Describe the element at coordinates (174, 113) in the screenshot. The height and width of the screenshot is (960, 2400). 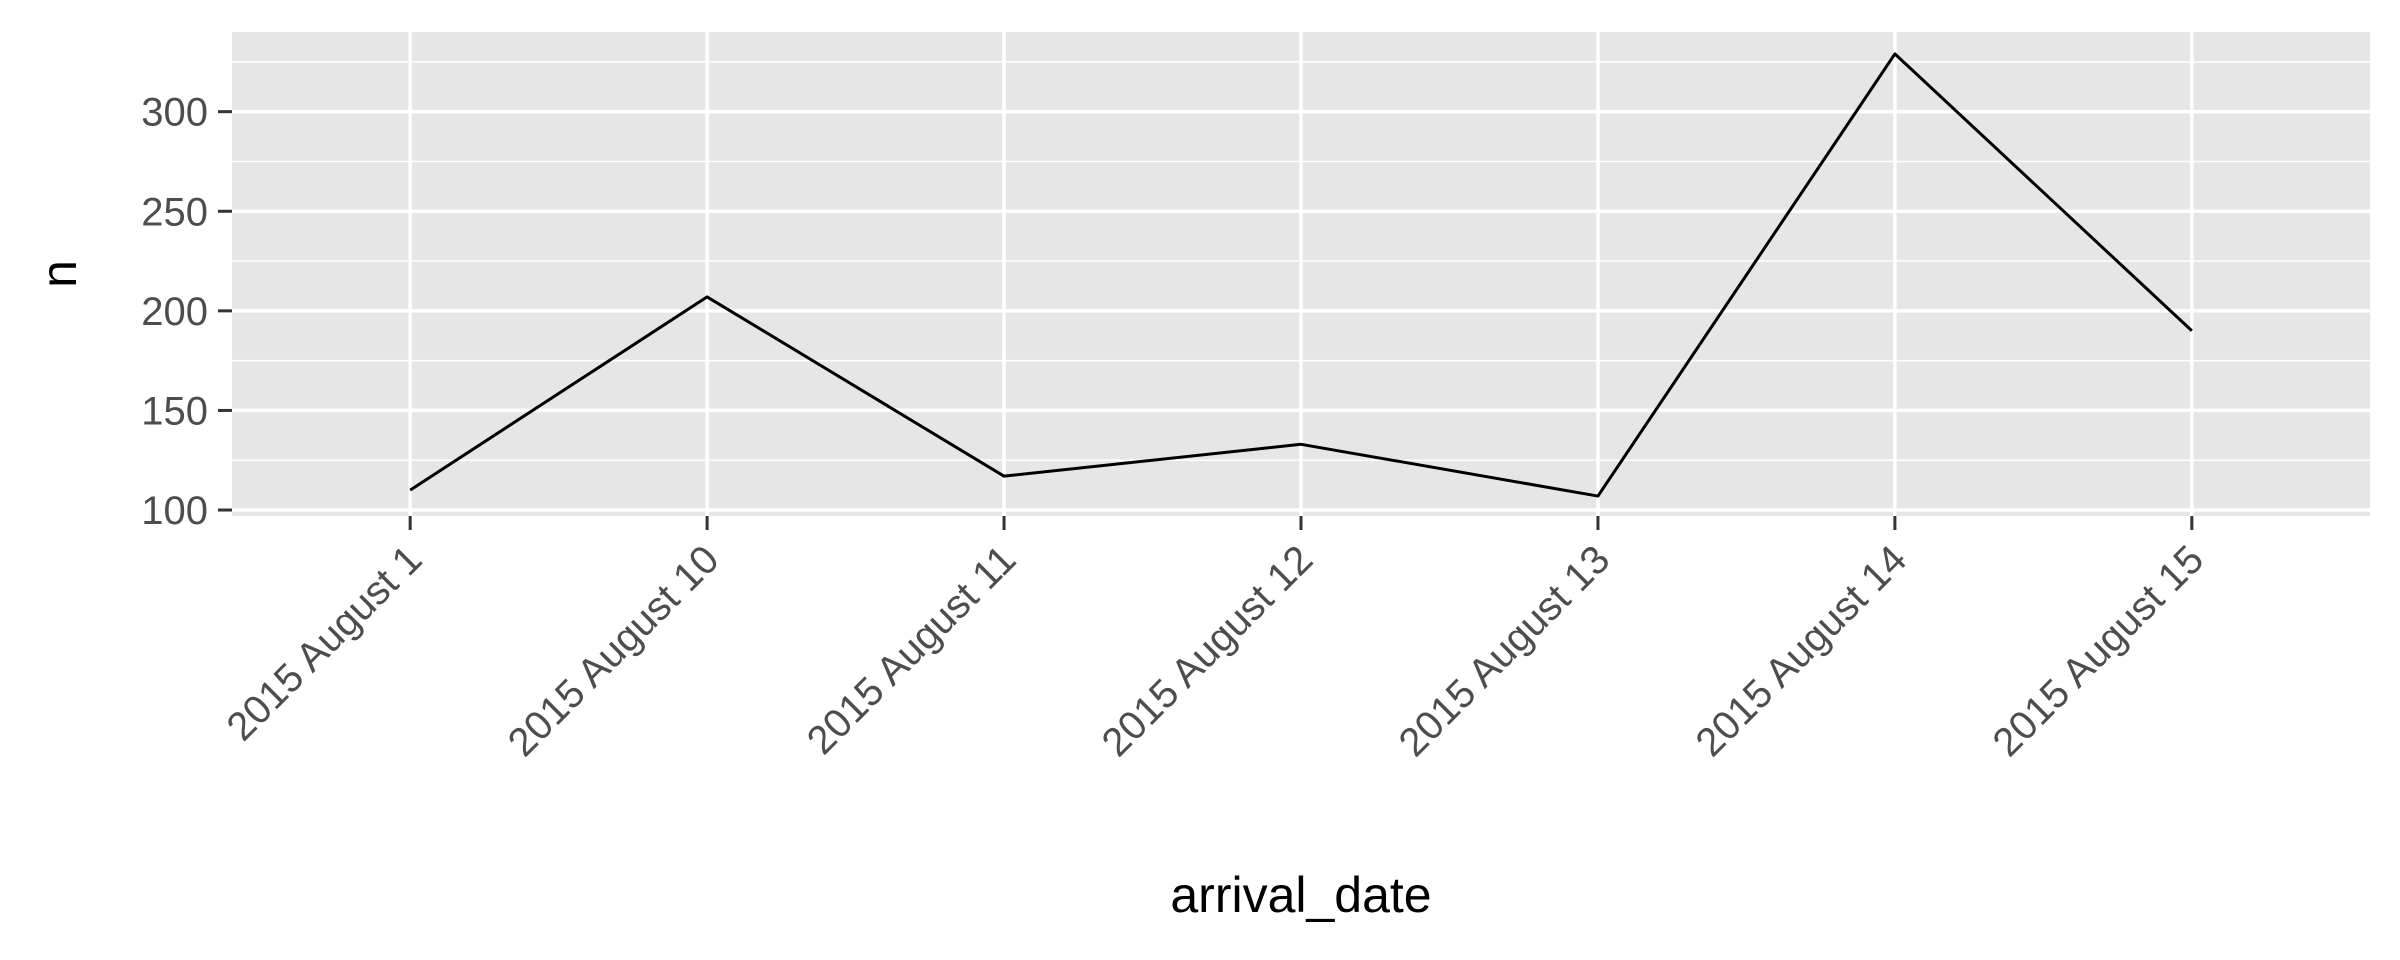
I see `y-tick-label: 300` at that location.